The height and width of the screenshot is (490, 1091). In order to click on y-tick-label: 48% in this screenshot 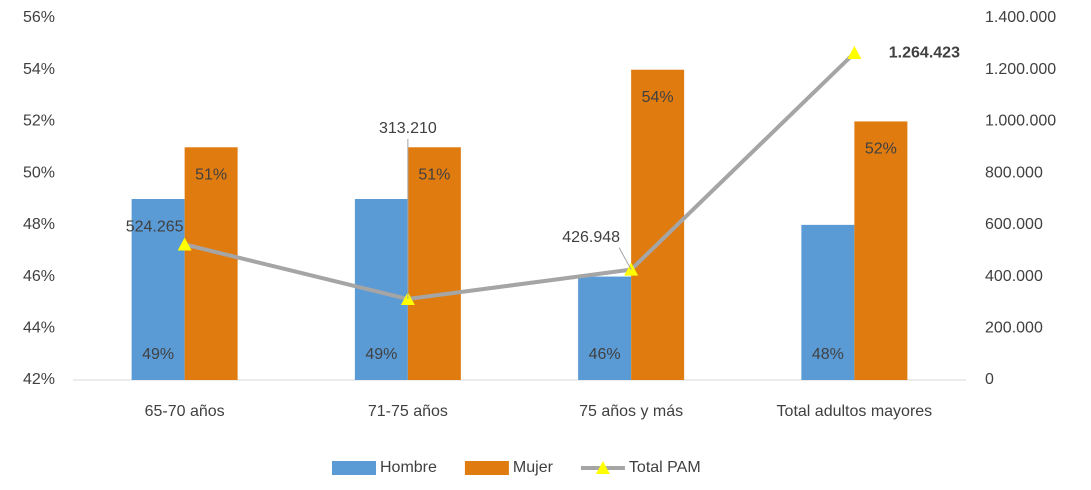, I will do `click(39, 224)`.